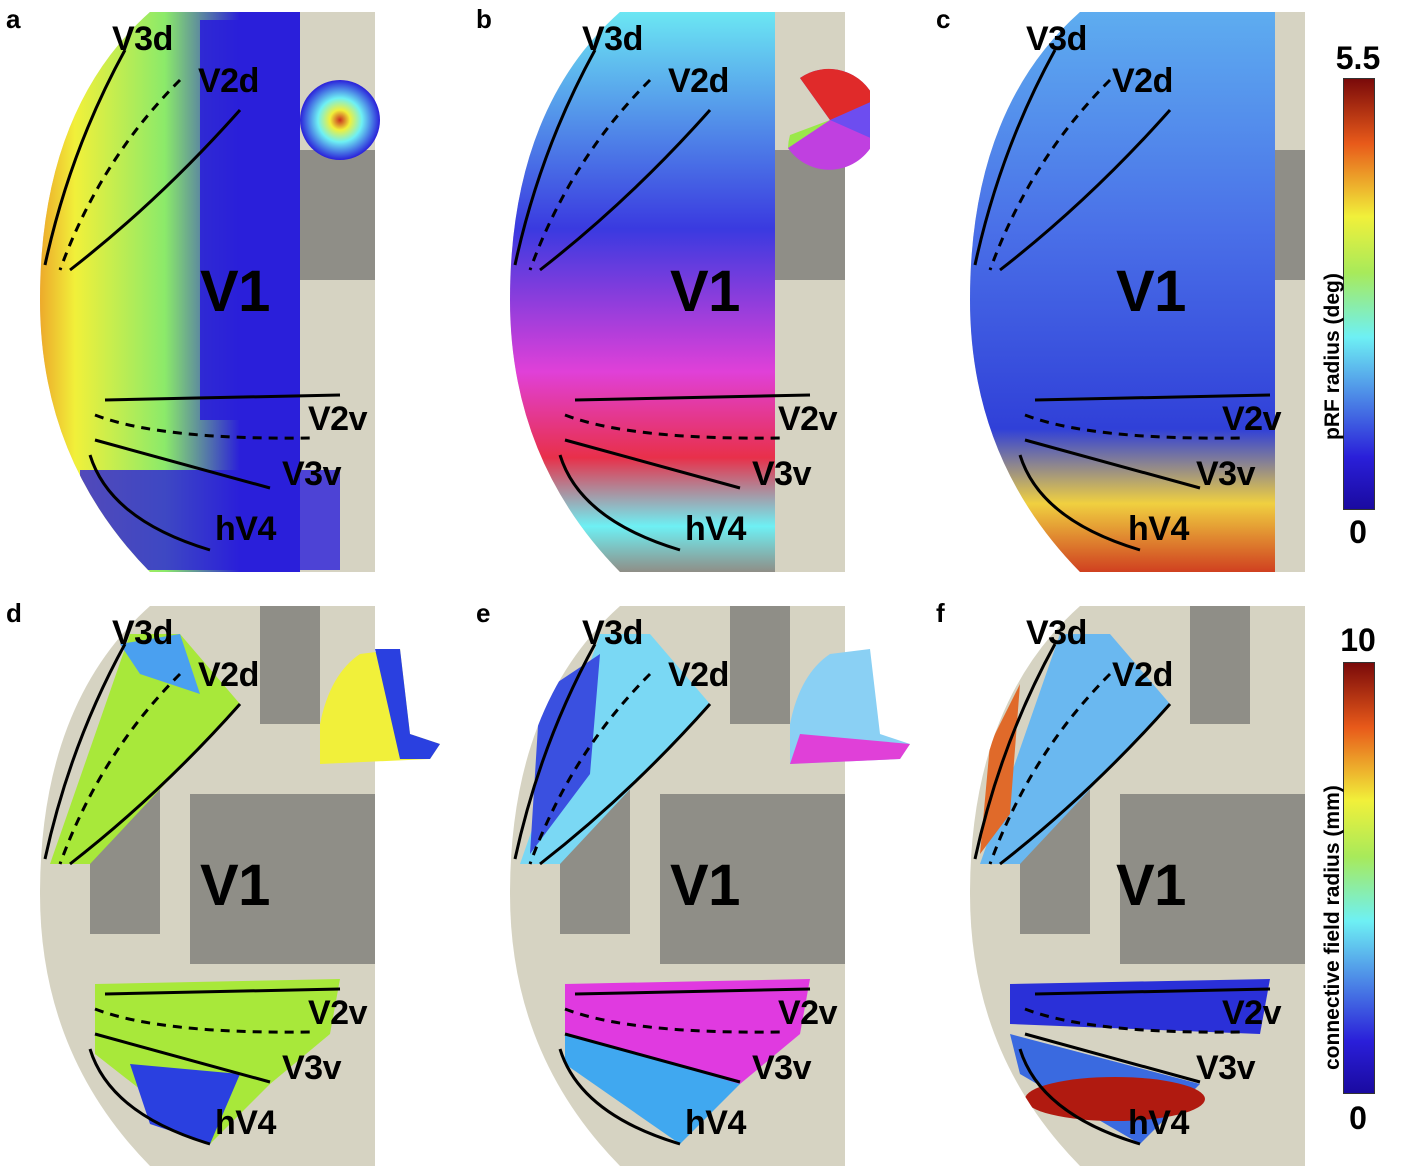  What do you see at coordinates (1358, 58) in the screenshot?
I see `colorbar-max: 5.5` at bounding box center [1358, 58].